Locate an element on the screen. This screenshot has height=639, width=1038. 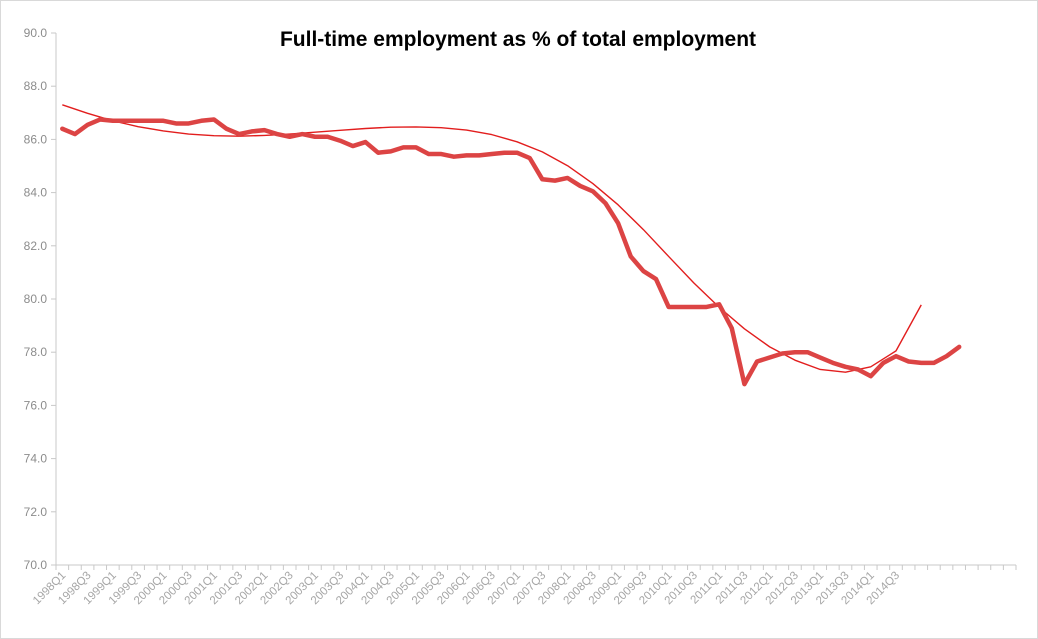
y-tick-label: 78.0 is located at coordinates (36, 352).